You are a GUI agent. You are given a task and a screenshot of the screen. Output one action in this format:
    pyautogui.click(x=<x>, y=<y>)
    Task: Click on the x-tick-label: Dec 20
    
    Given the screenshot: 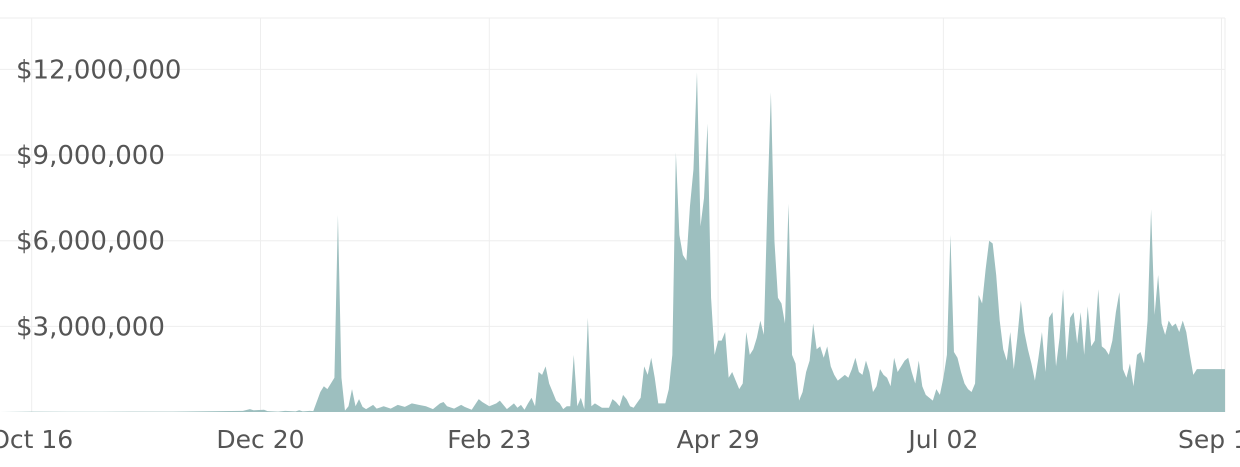 What is the action you would take?
    pyautogui.click(x=260, y=439)
    